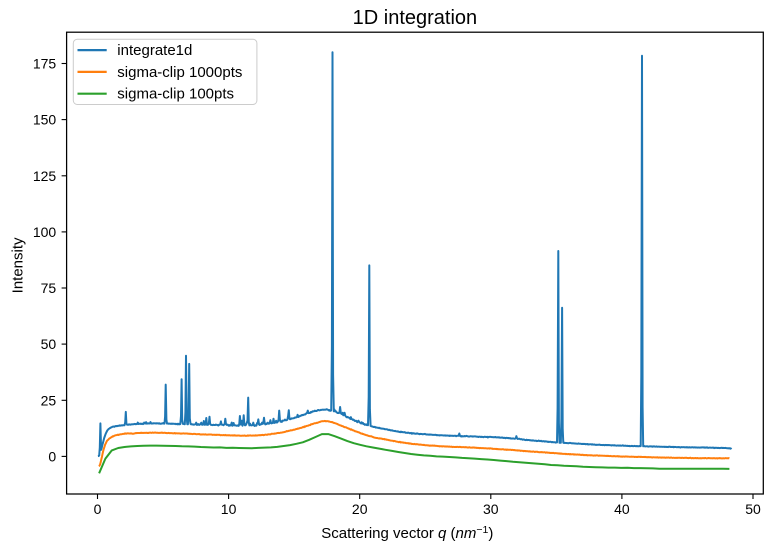  I want to click on svg-text: 150, so click(45, 120).